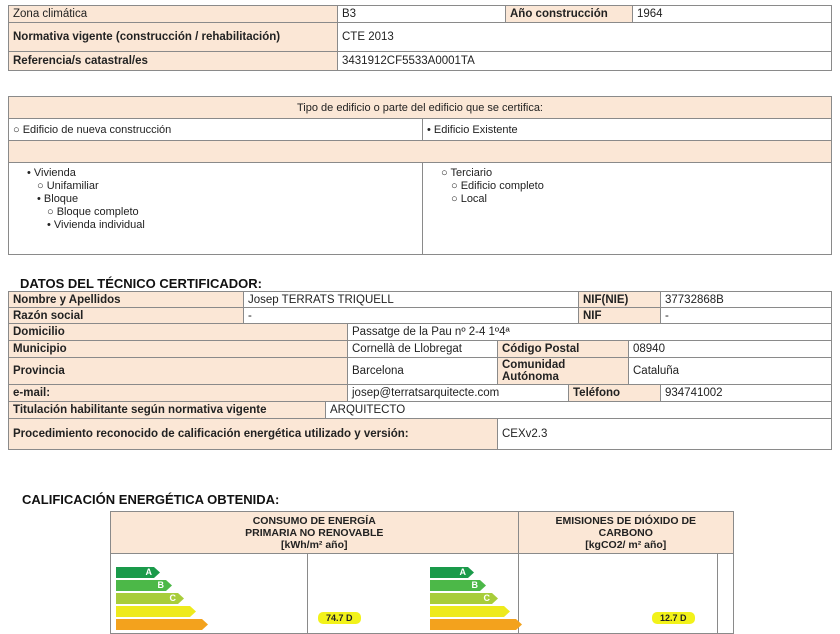  Describe the element at coordinates (578, 410) in the screenshot. I see `titulacion-value: ARQUITECTO` at that location.